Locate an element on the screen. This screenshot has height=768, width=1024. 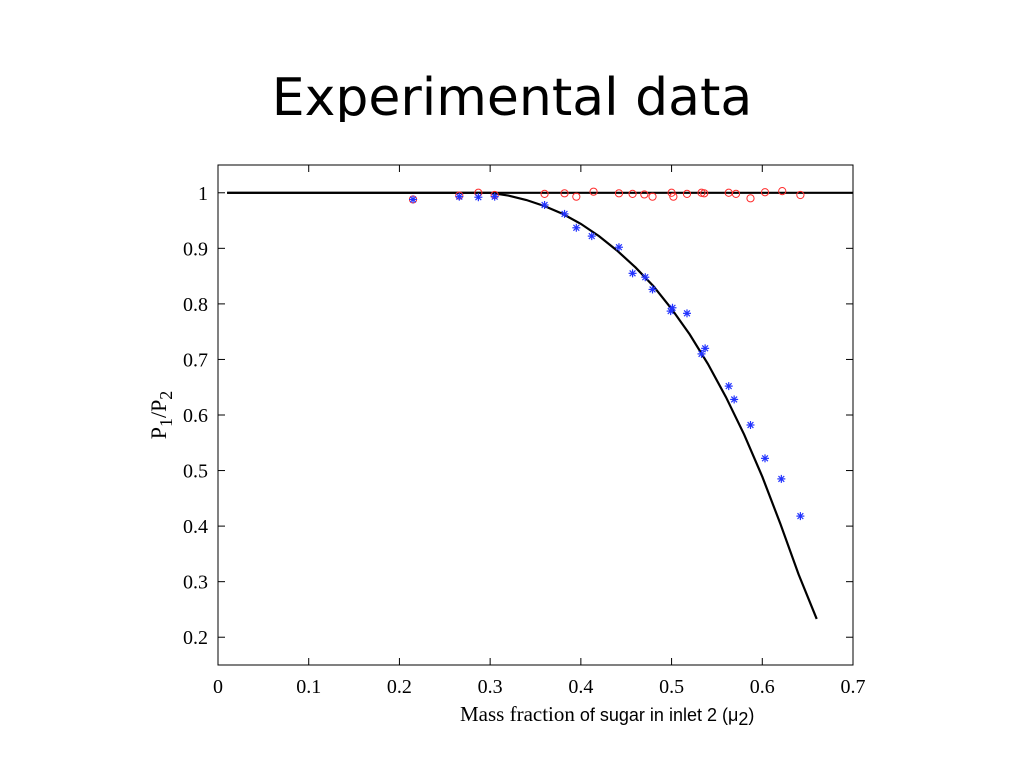
x-tick-label: 0.5 is located at coordinates (671, 687).